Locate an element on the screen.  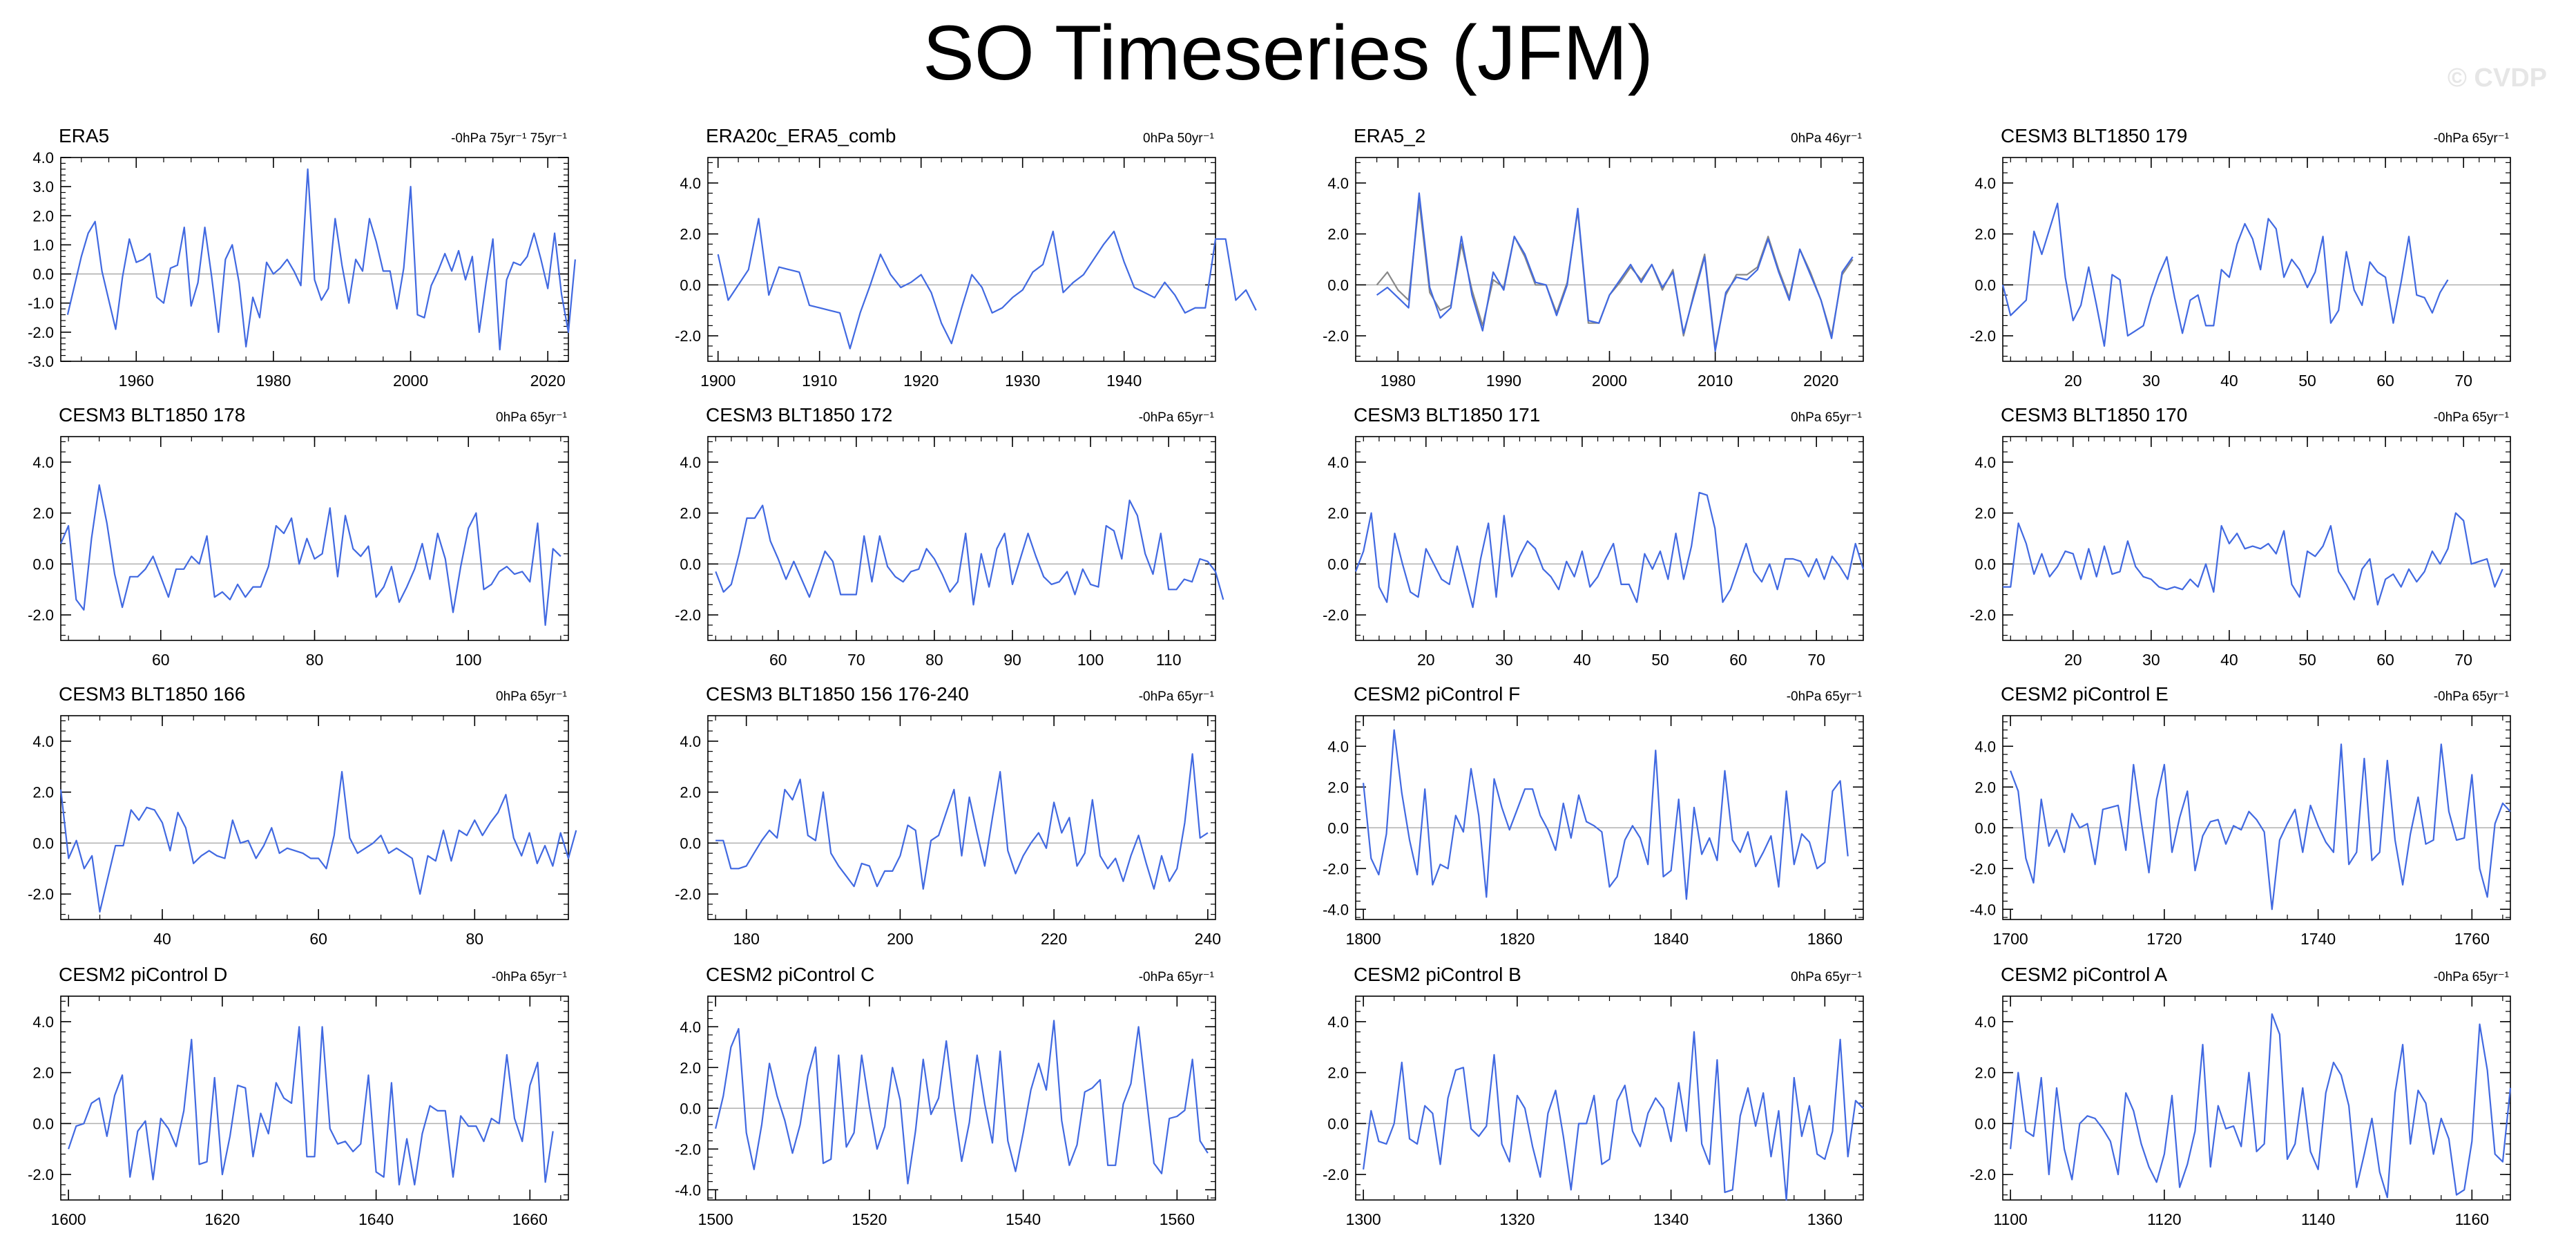
x-tick-label: 1540 is located at coordinates (1023, 1219).